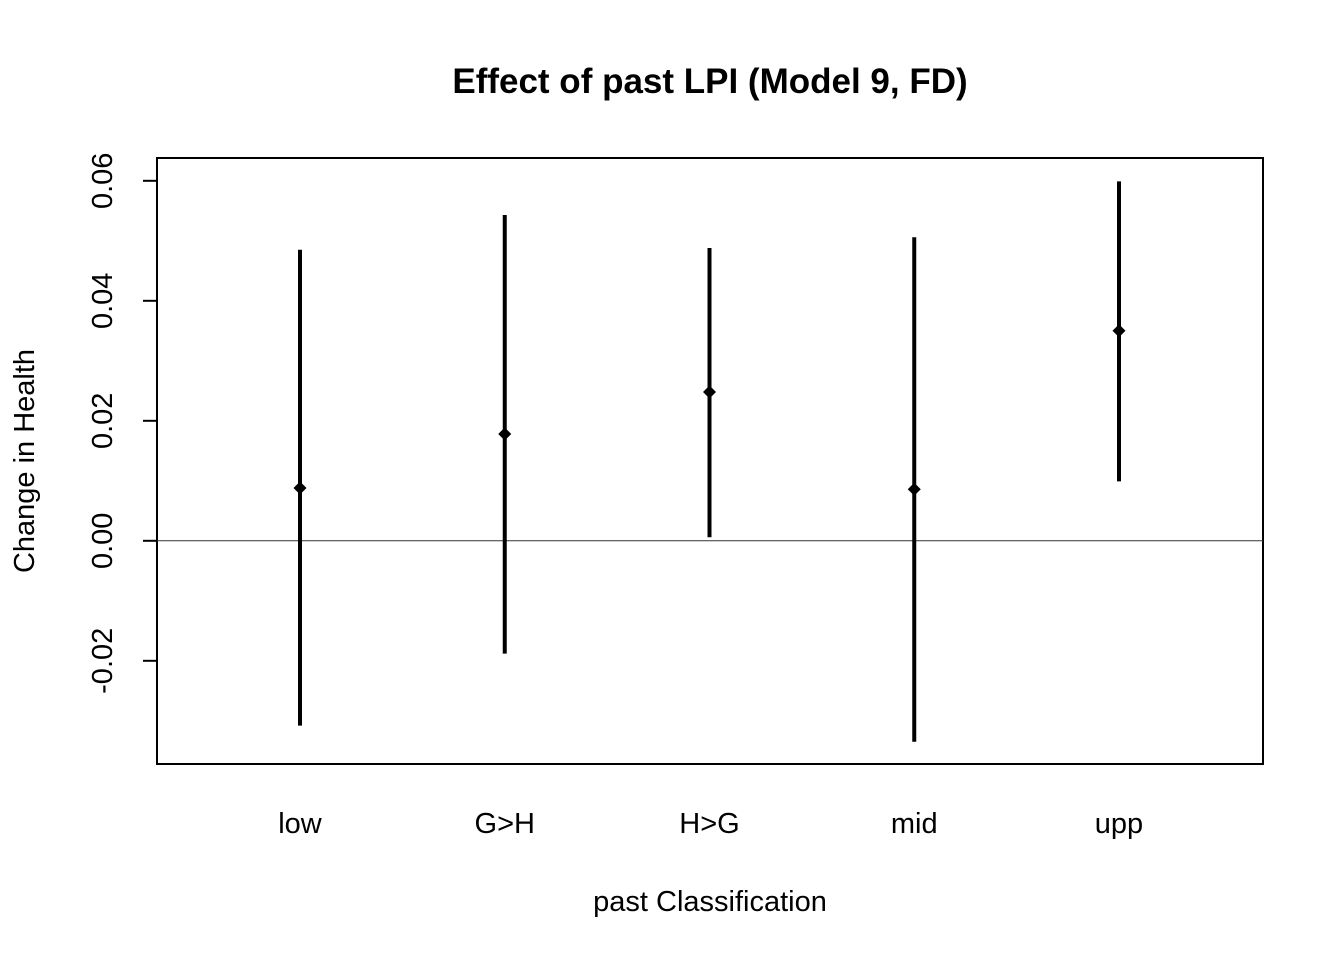 This screenshot has width=1344, height=960. Describe the element at coordinates (505, 824) in the screenshot. I see `x-tick-label: G>H` at that location.